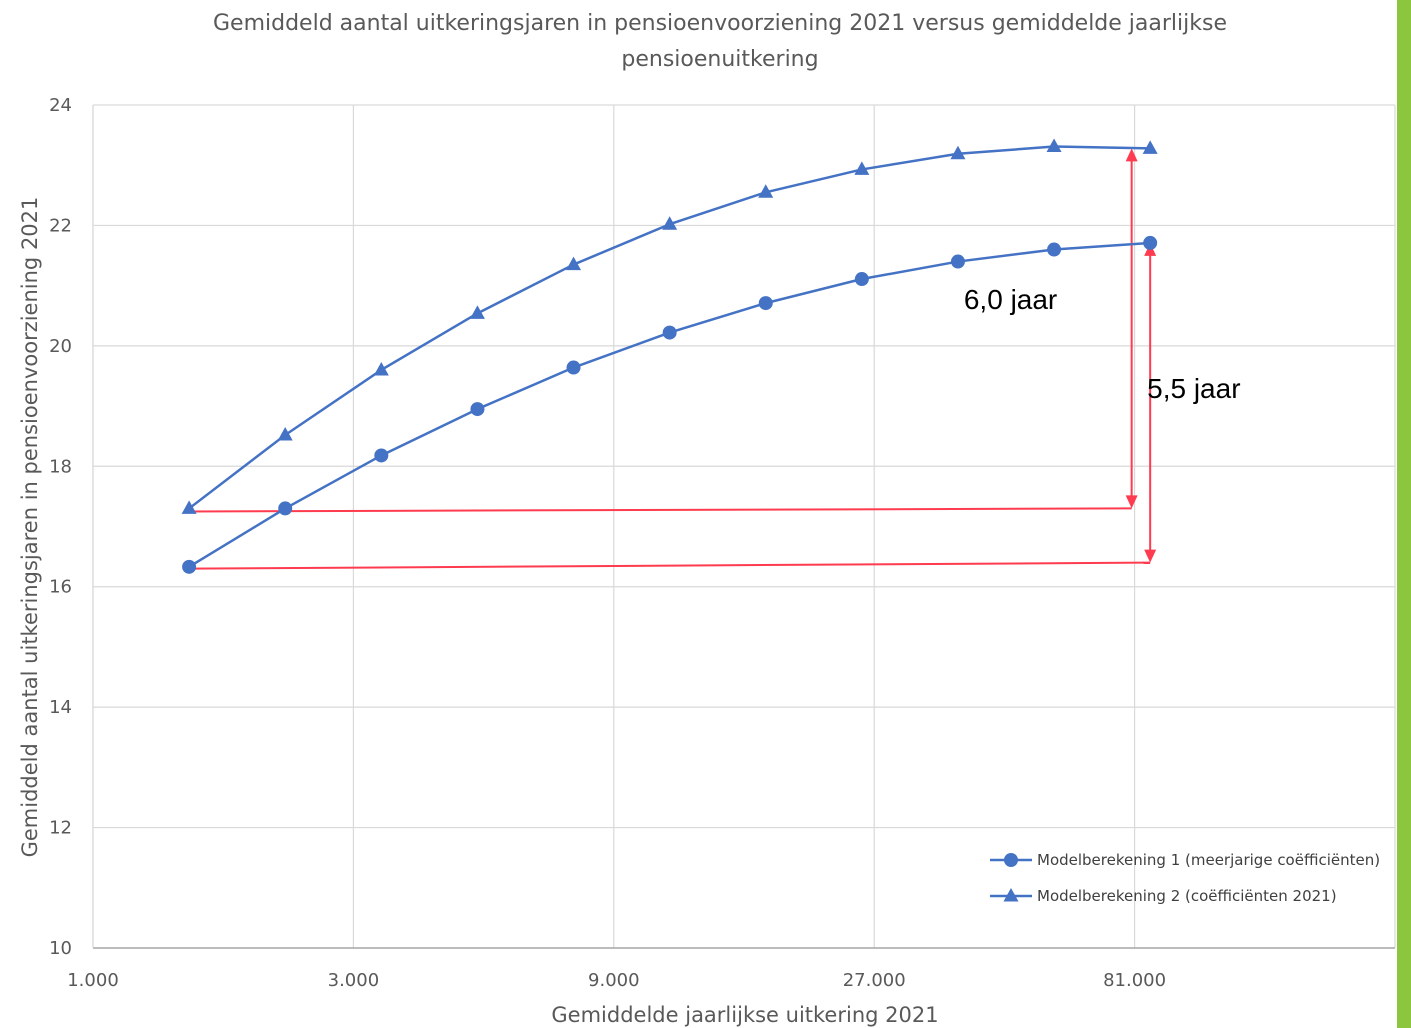 The height and width of the screenshot is (1028, 1411). What do you see at coordinates (1134, 980) in the screenshot?
I see `x-tick-label: 81.000` at bounding box center [1134, 980].